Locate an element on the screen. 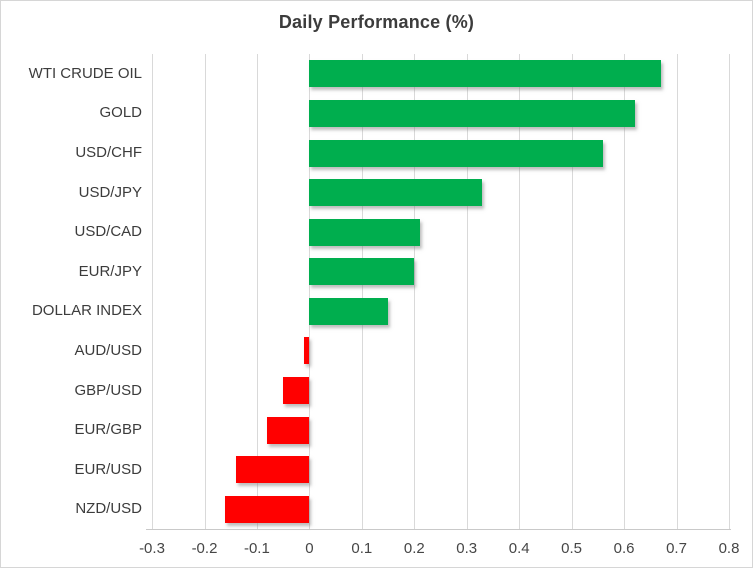  x-tick-label: 0.5 is located at coordinates (572, 548).